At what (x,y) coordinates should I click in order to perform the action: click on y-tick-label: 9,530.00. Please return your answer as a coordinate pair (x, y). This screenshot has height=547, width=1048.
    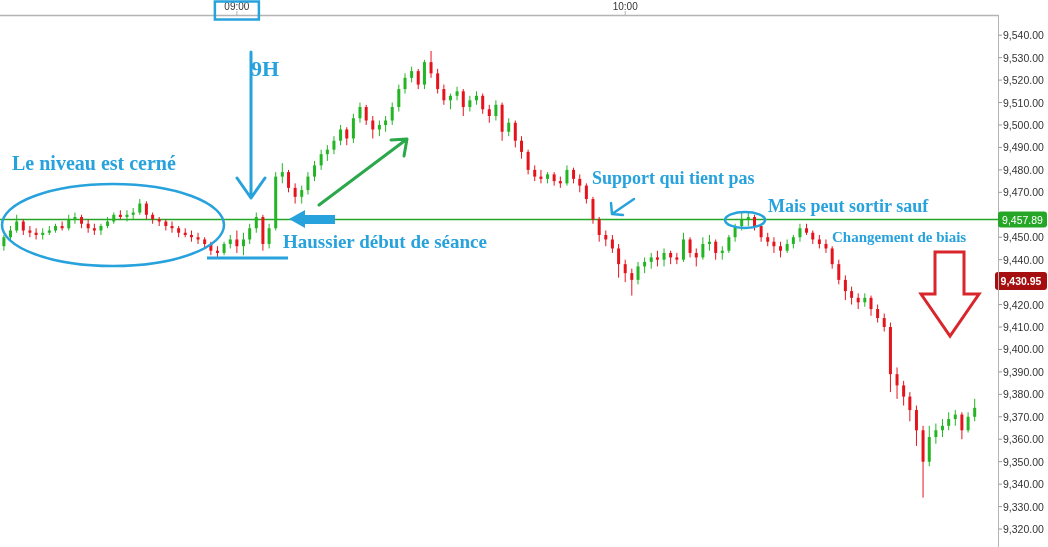
    Looking at the image, I should click on (1024, 57).